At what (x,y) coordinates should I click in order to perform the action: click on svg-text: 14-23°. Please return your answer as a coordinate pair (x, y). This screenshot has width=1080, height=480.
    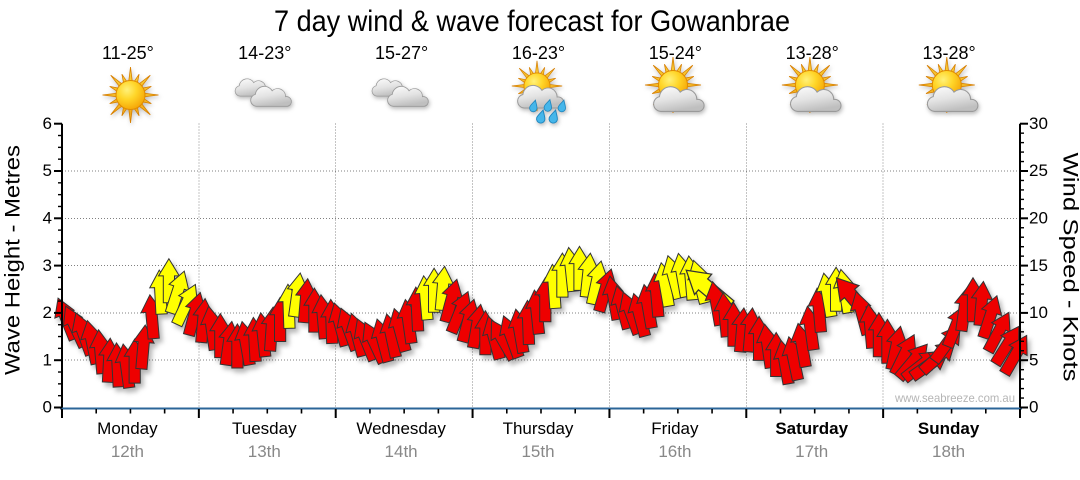
    Looking at the image, I should click on (264, 53).